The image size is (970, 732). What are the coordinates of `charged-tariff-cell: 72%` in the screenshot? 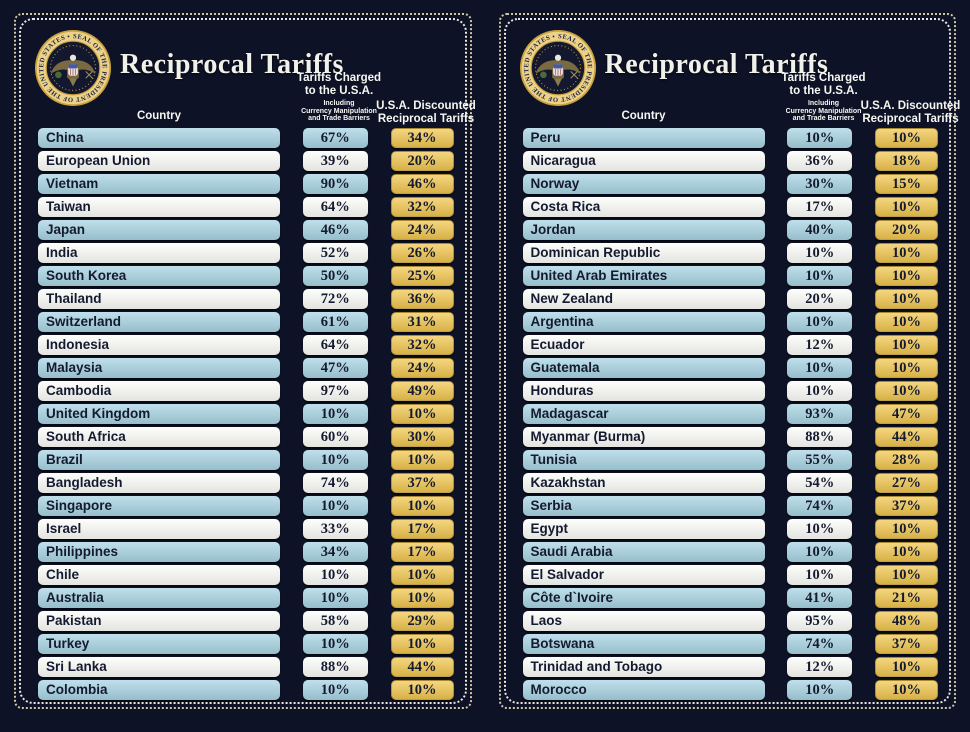 It's located at (335, 299).